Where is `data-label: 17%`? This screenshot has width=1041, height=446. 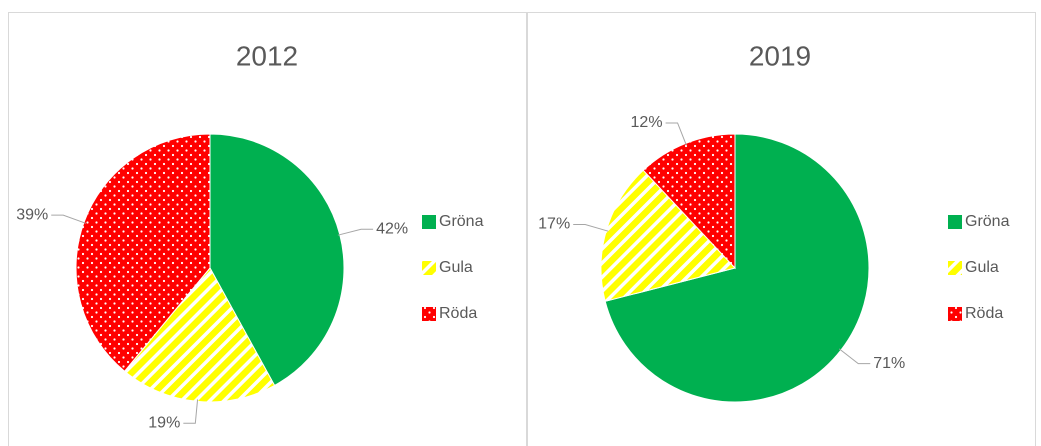
data-label: 17% is located at coordinates (554, 224).